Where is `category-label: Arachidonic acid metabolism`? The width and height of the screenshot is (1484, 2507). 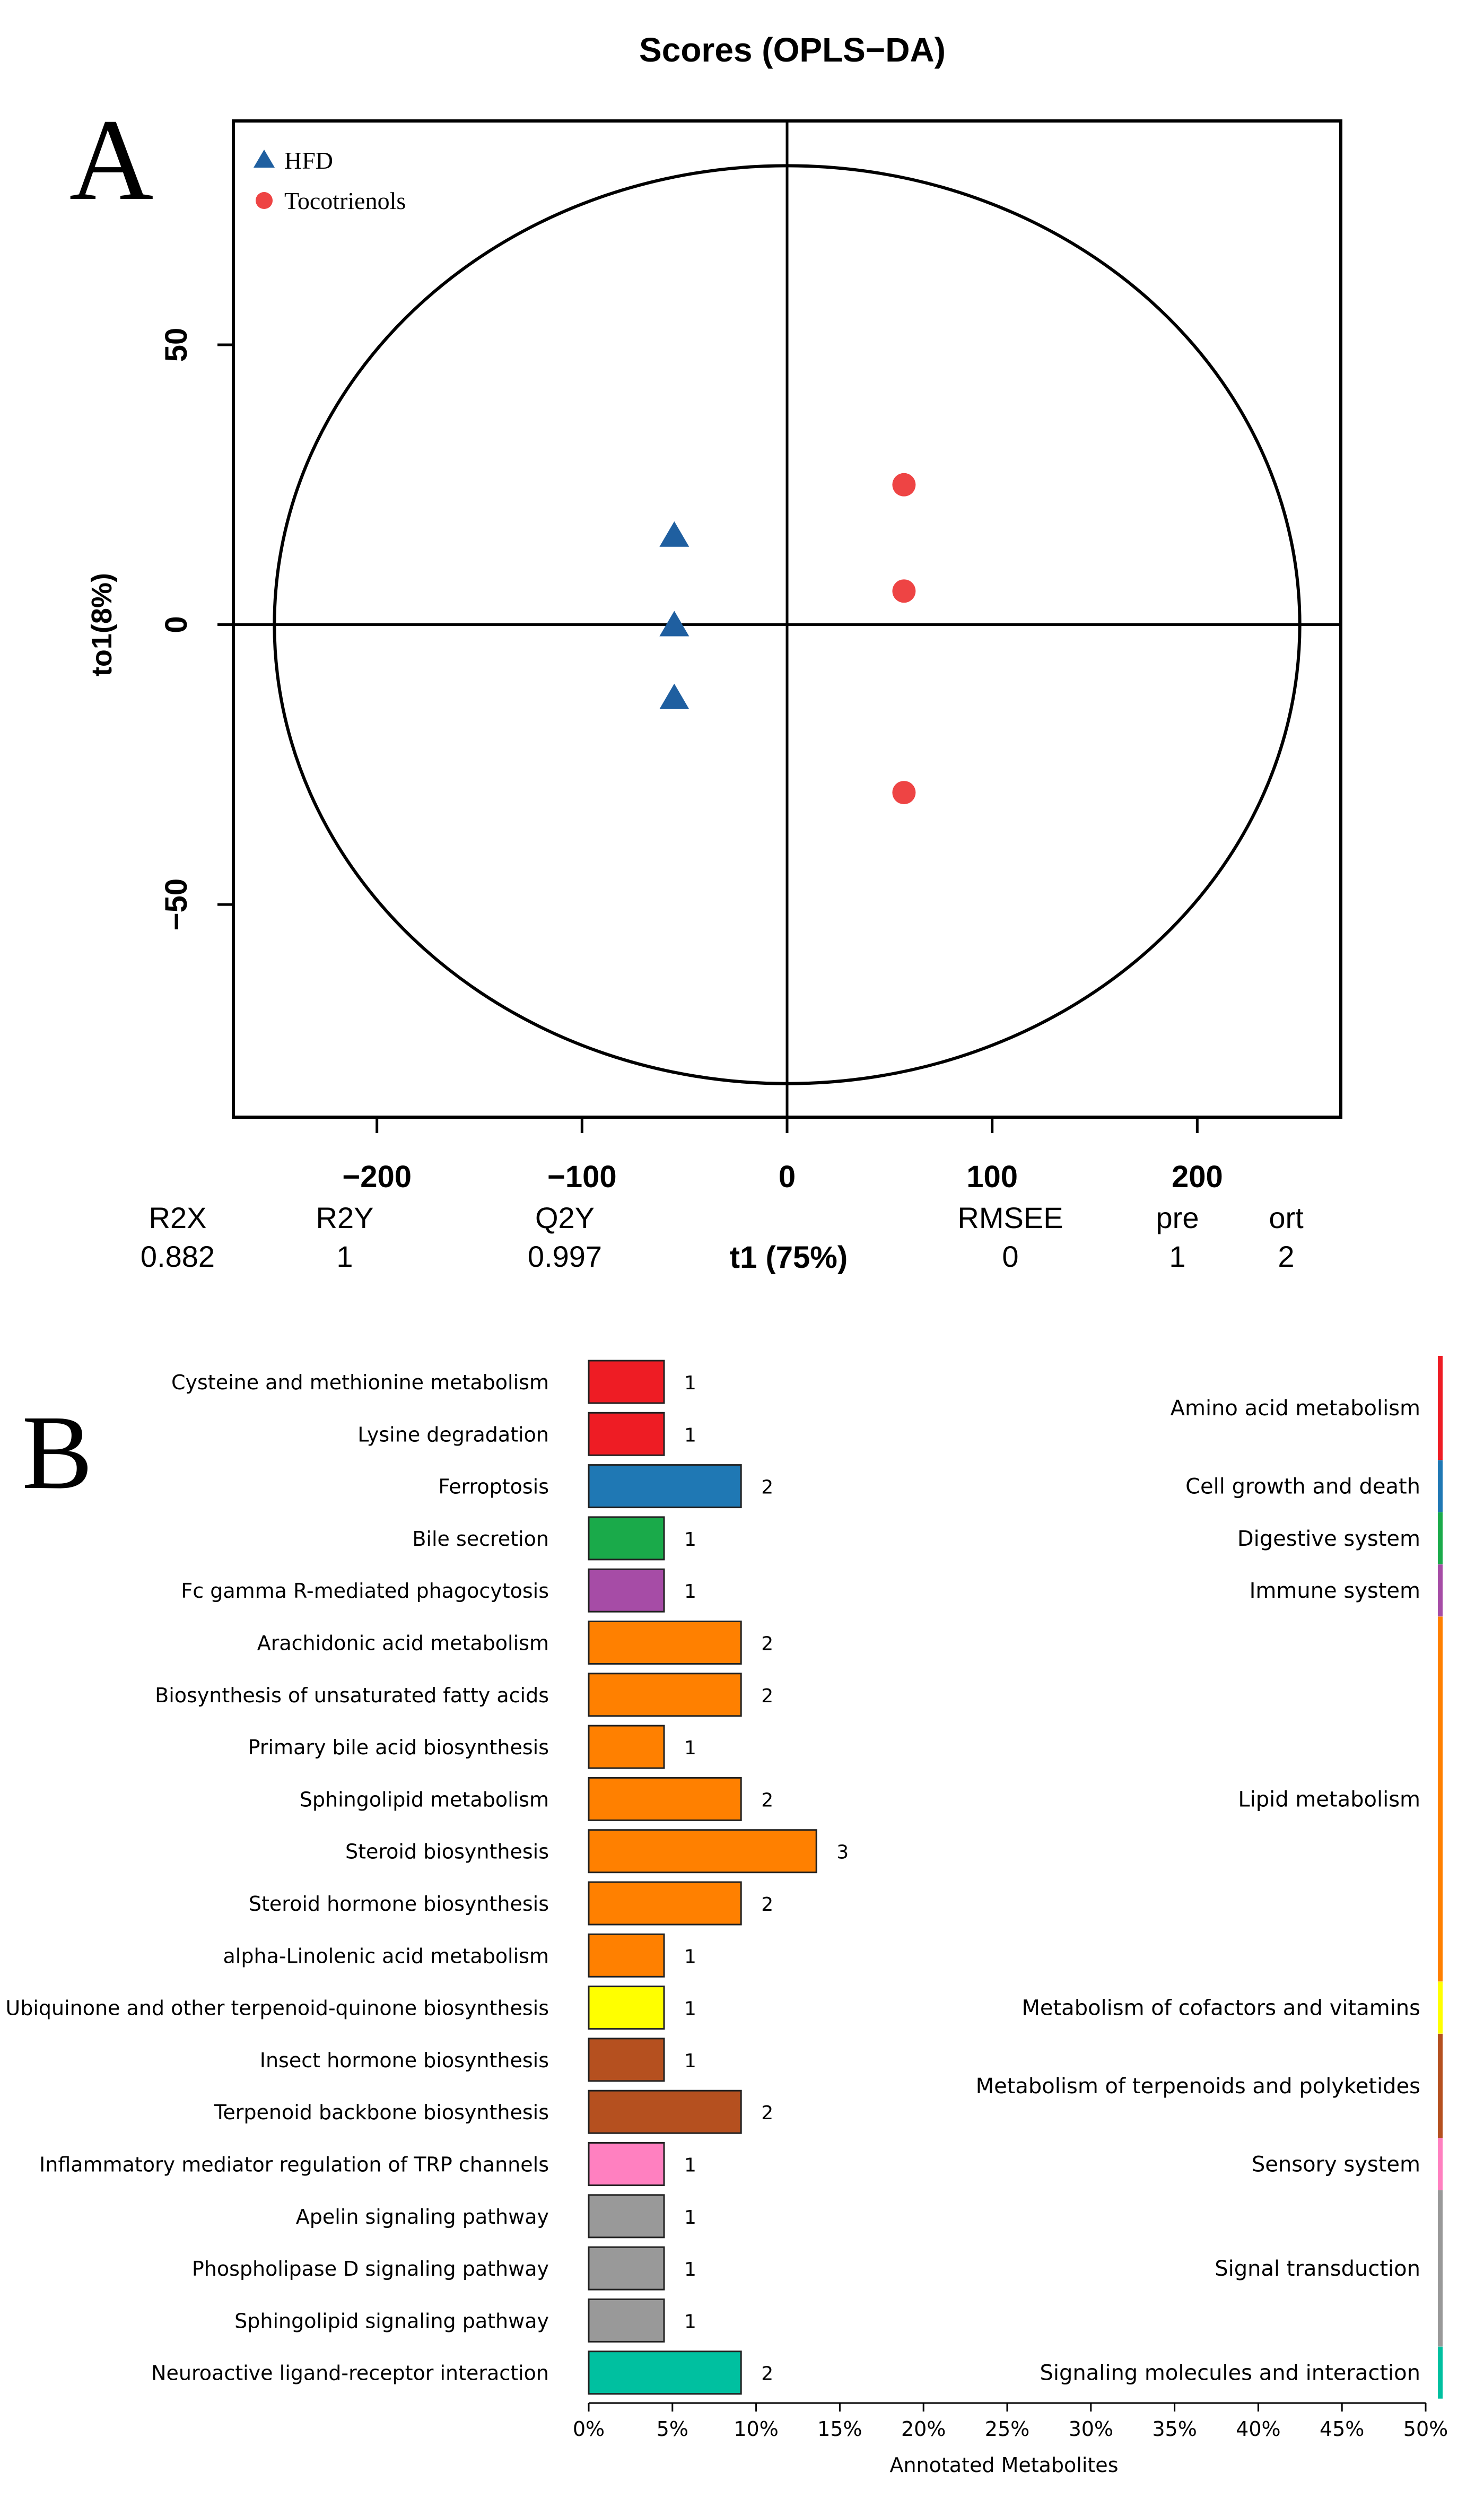
category-label: Arachidonic acid metabolism is located at coordinates (403, 1643).